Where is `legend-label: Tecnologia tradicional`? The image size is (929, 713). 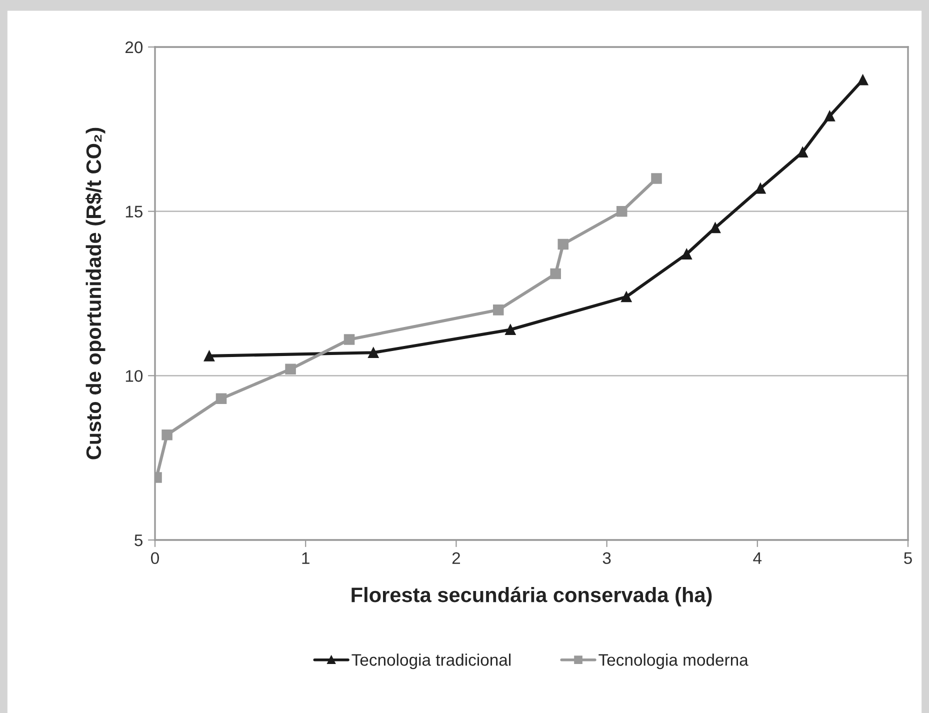 legend-label: Tecnologia tradicional is located at coordinates (431, 662).